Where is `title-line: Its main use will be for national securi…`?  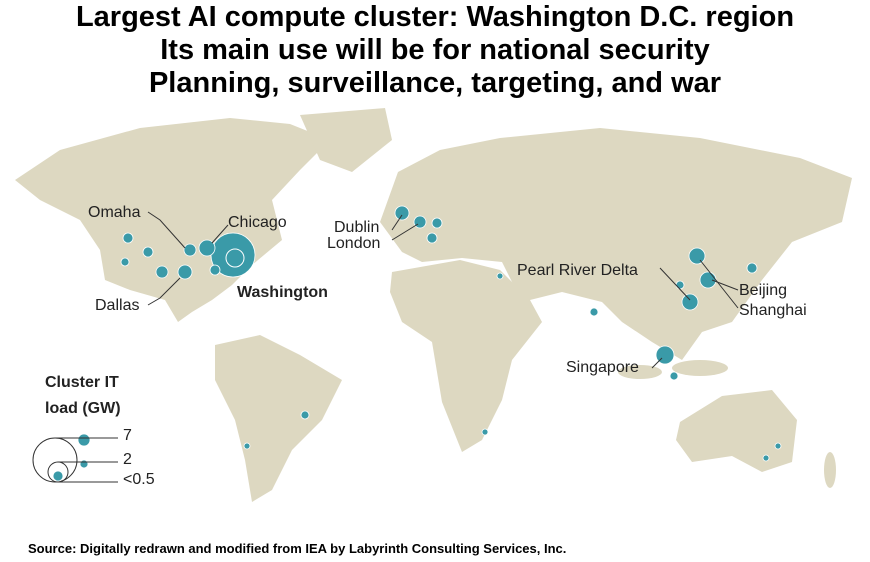 title-line: Its main use will be for national securi… is located at coordinates (435, 50).